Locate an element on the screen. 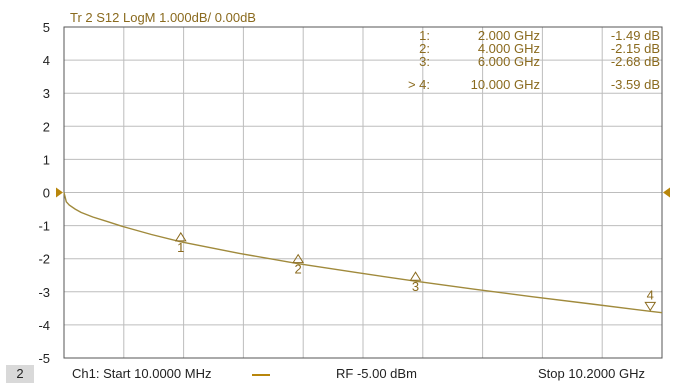 The height and width of the screenshot is (385, 676). marker-number-3: 3 is located at coordinates (415, 286).